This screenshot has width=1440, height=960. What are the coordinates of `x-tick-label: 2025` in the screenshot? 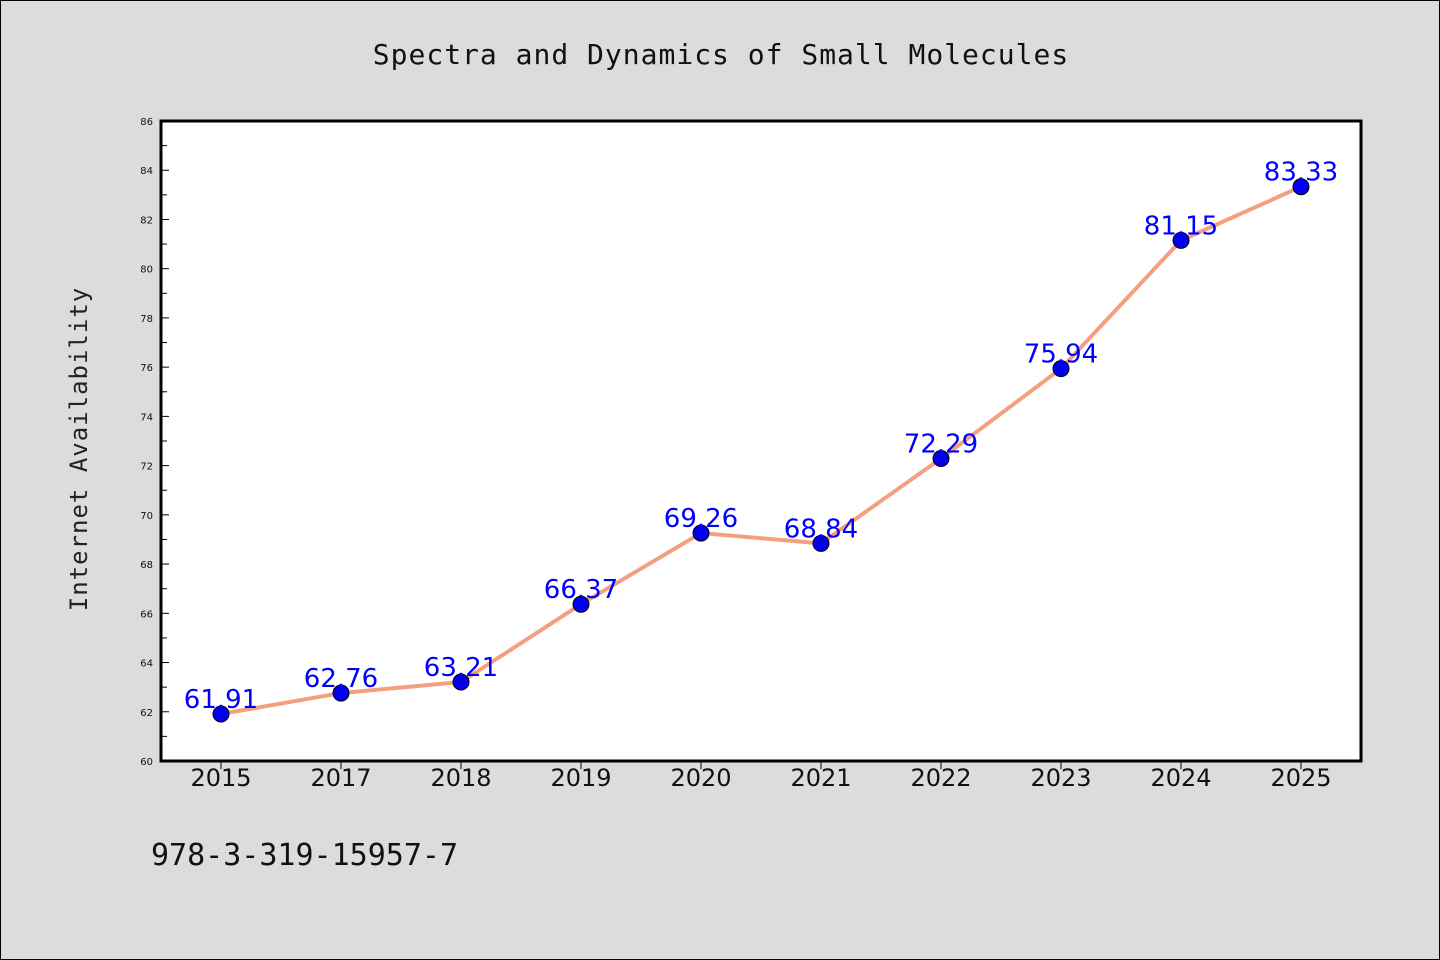 It's located at (1300, 778).